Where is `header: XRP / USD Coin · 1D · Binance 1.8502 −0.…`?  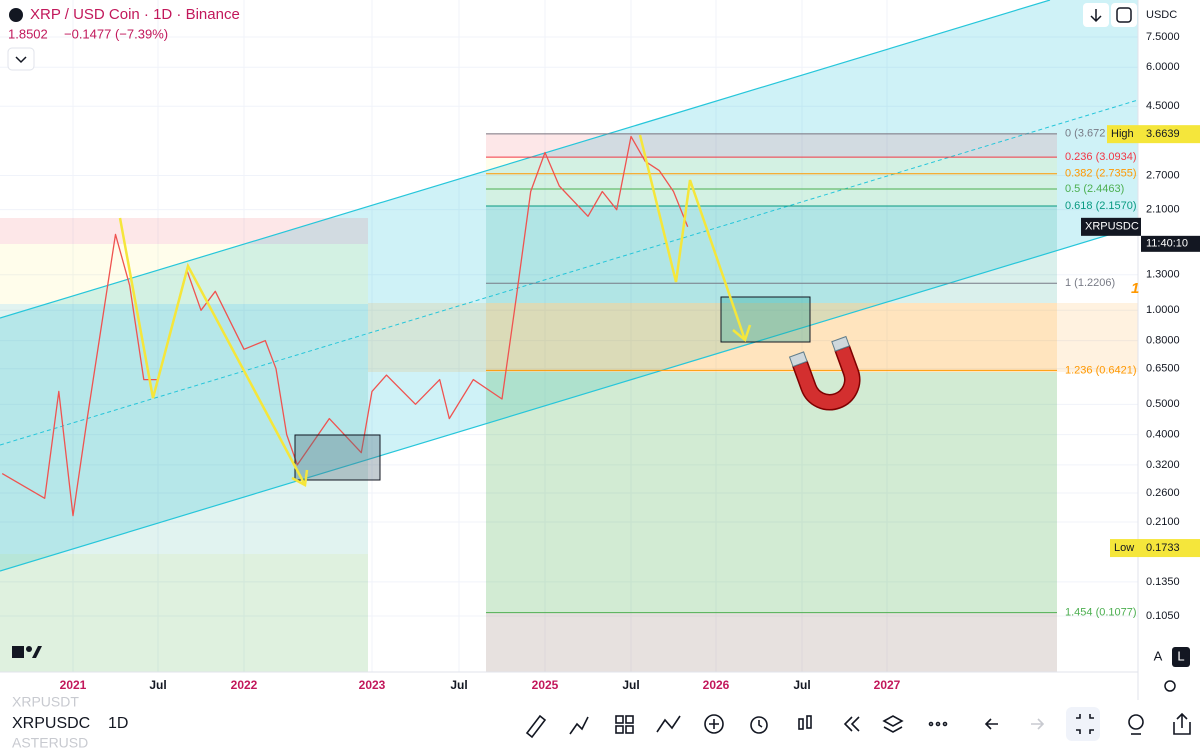 header: XRP / USD Coin · 1D · Binance 1.8502 −0.… is located at coordinates (592, 37).